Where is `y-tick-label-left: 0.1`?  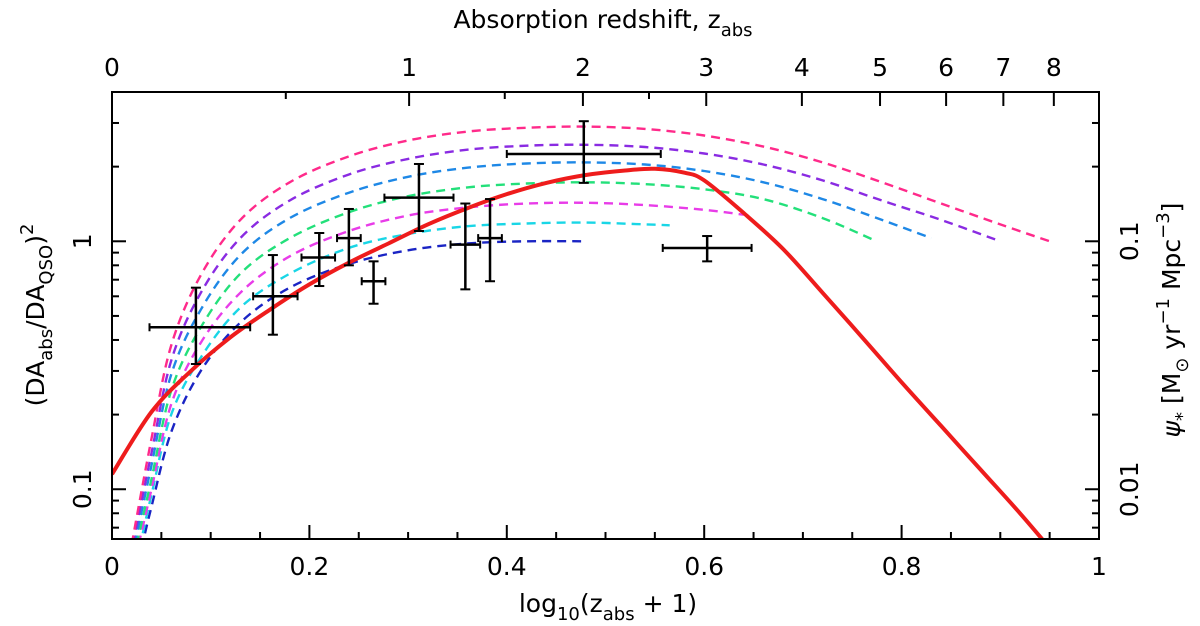 y-tick-label-left: 0.1 is located at coordinates (82, 489).